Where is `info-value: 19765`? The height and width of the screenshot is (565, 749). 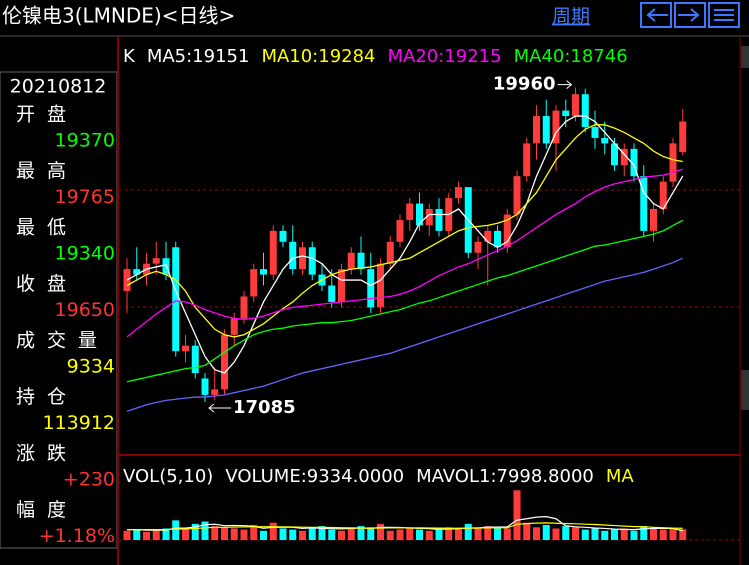
info-value: 19765 is located at coordinates (85, 197).